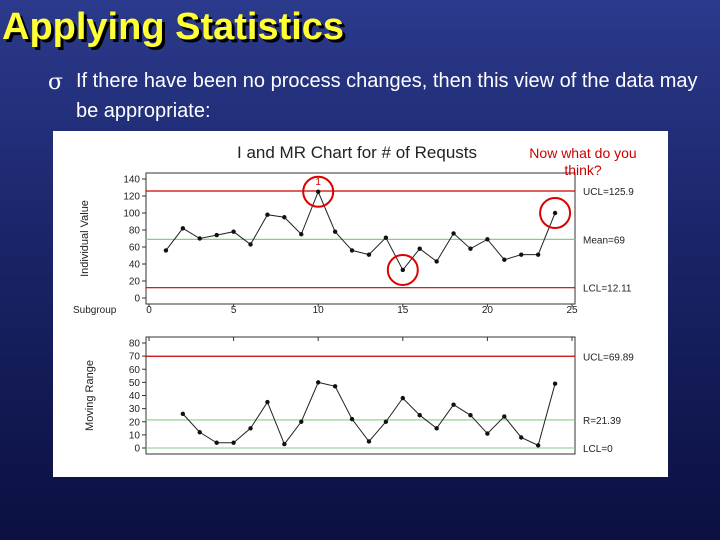 Image resolution: width=720 pixels, height=540 pixels. What do you see at coordinates (135, 435) in the screenshot?
I see `moving-range-y-tick-label: 10` at bounding box center [135, 435].